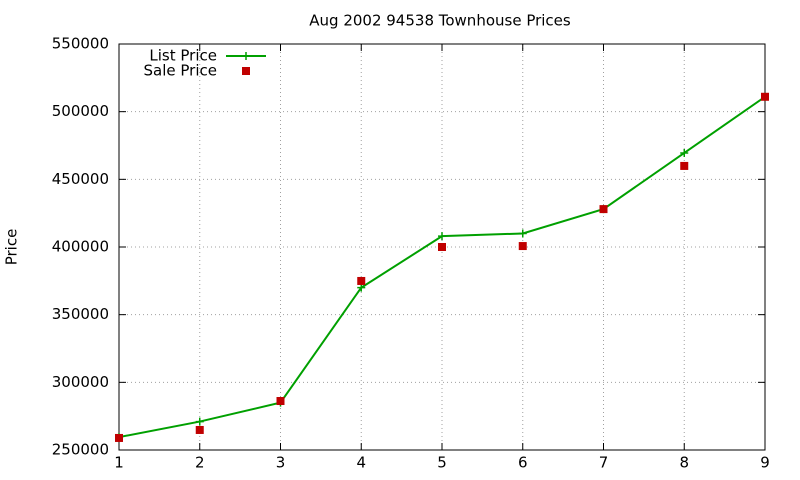 Image resolution: width=800 pixels, height=480 pixels. What do you see at coordinates (442, 463) in the screenshot?
I see `x-tick-label: 5` at bounding box center [442, 463].